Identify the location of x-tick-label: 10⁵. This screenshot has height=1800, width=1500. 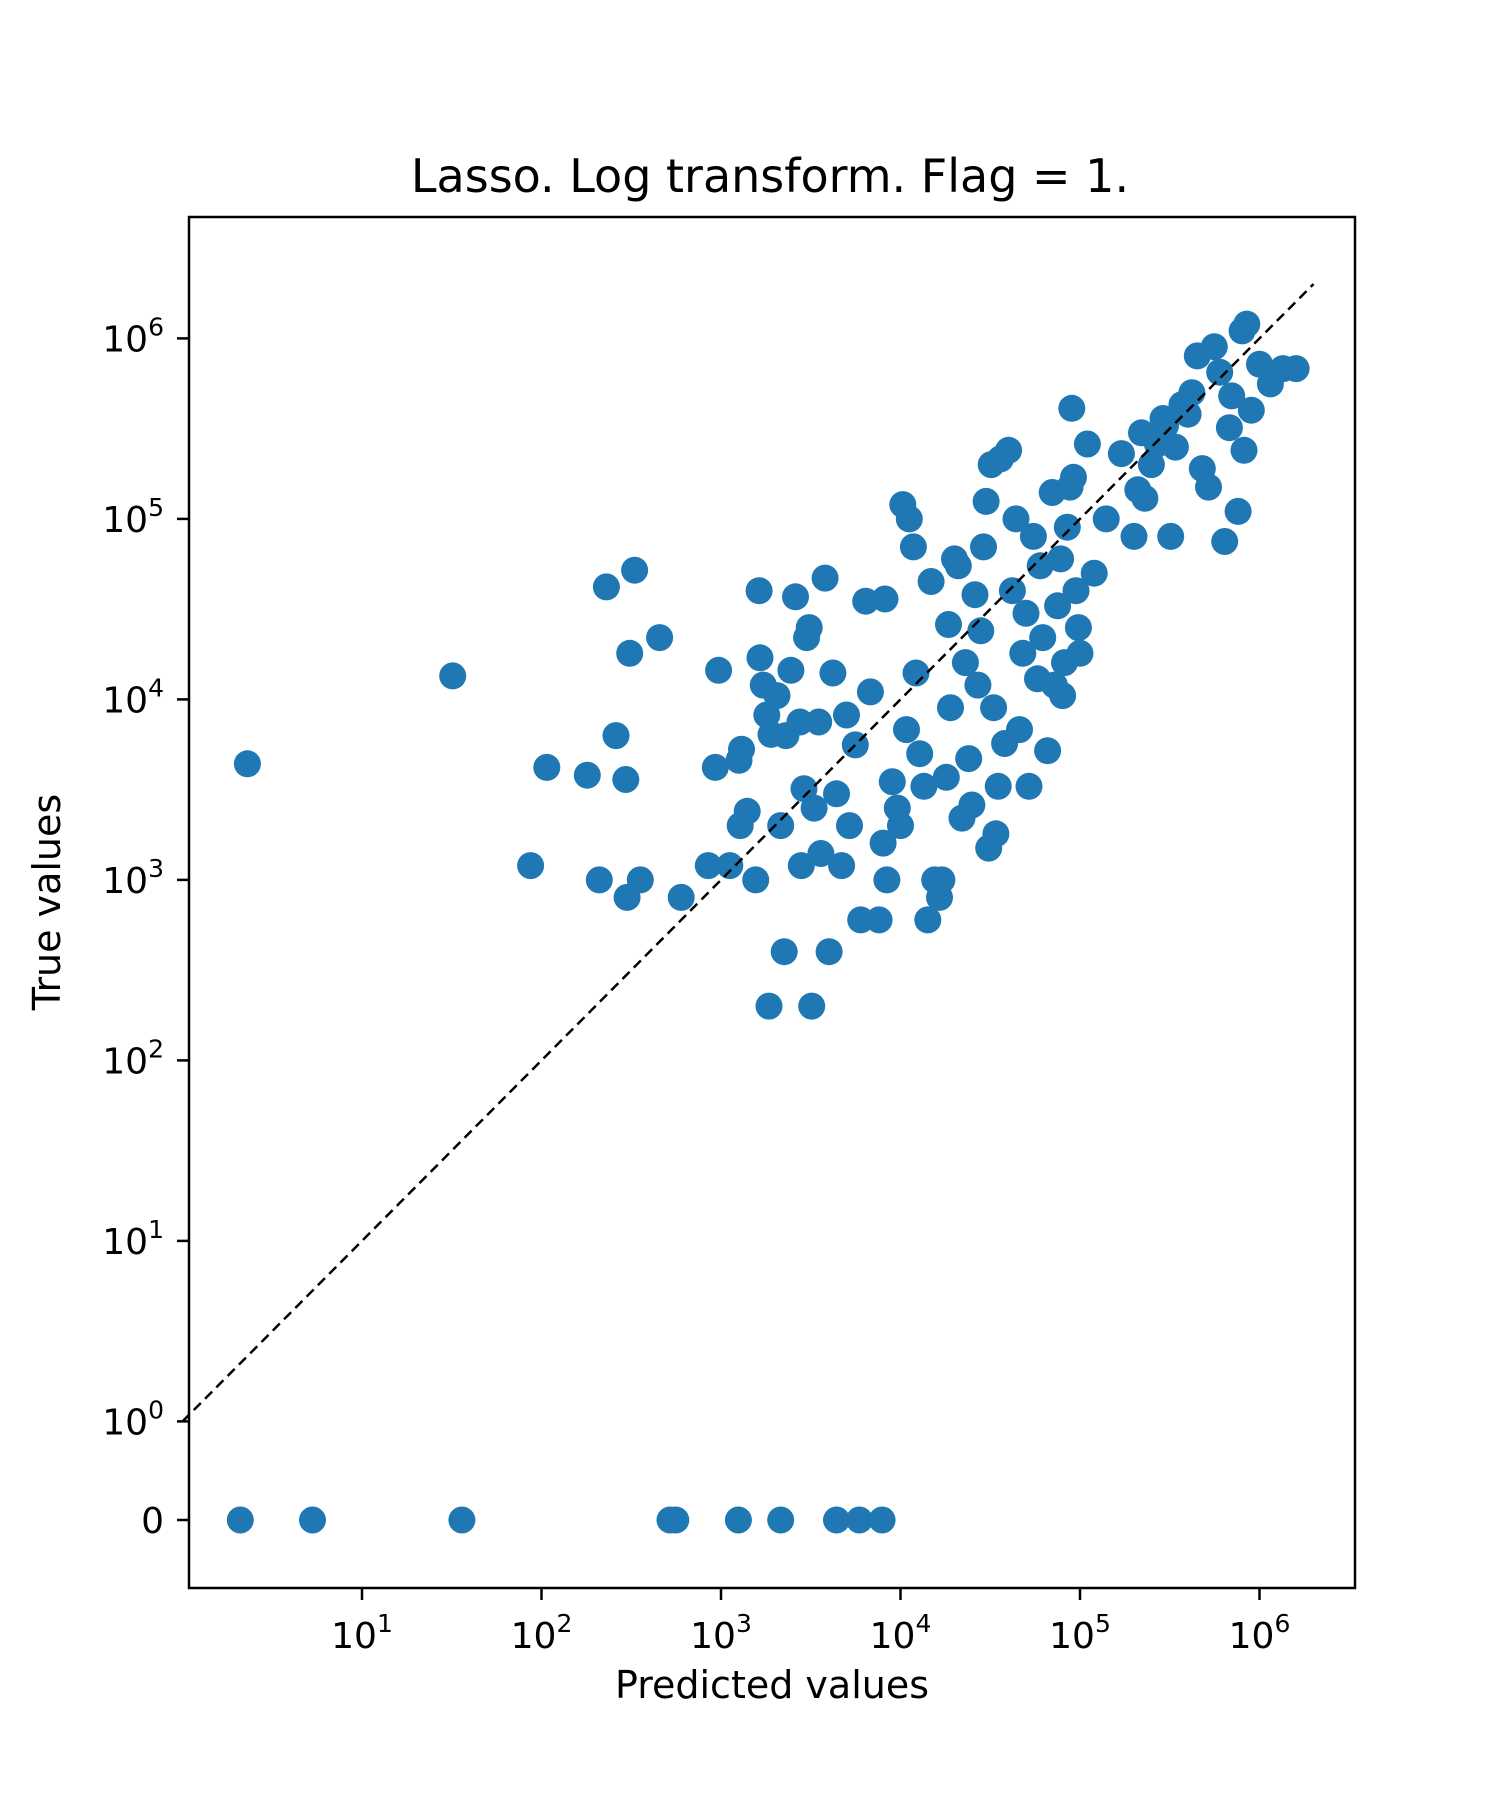
(1080, 1633).